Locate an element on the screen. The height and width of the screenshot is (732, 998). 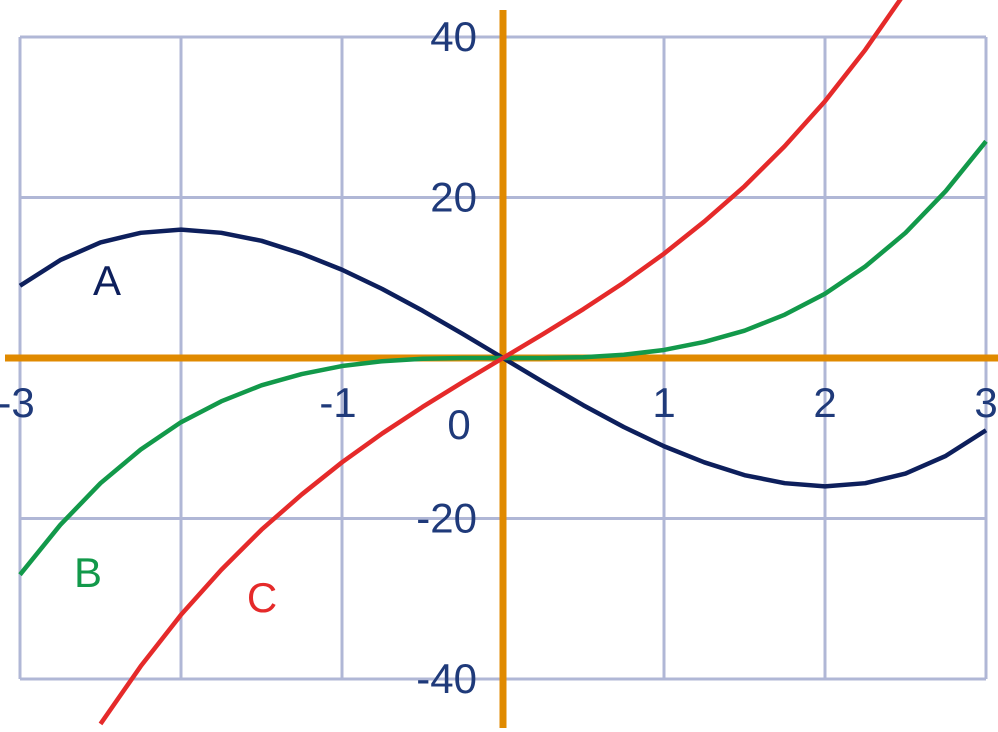
y-tick-label: -20 is located at coordinates (446, 518).